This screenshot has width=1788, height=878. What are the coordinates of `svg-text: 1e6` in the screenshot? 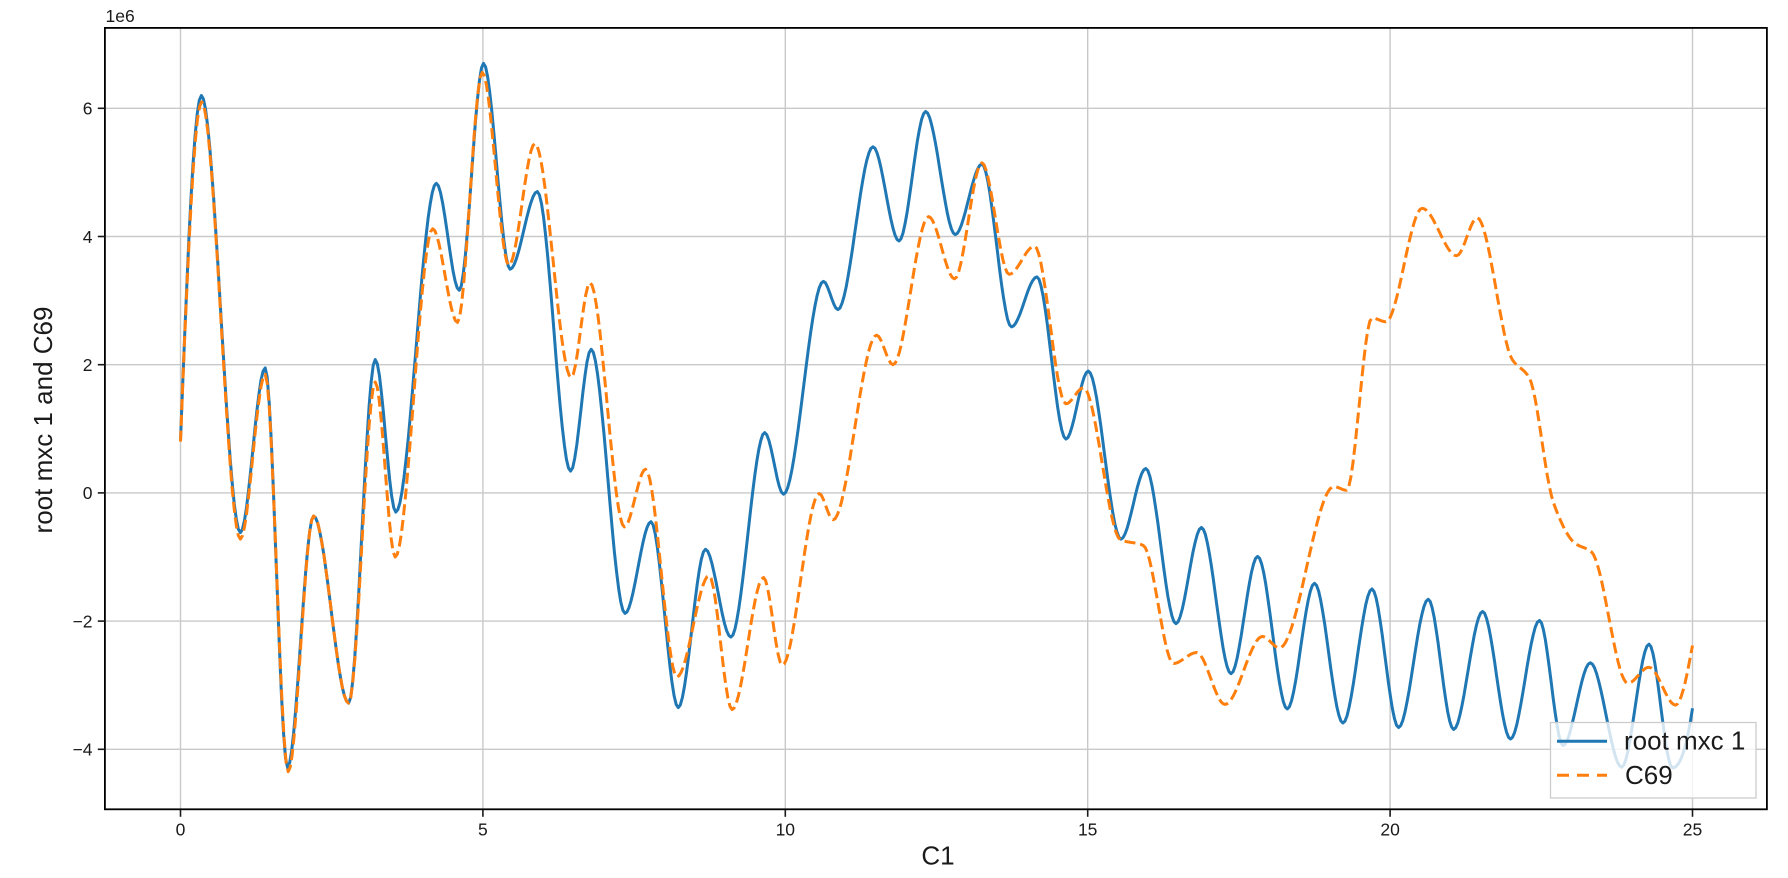 It's located at (120, 16).